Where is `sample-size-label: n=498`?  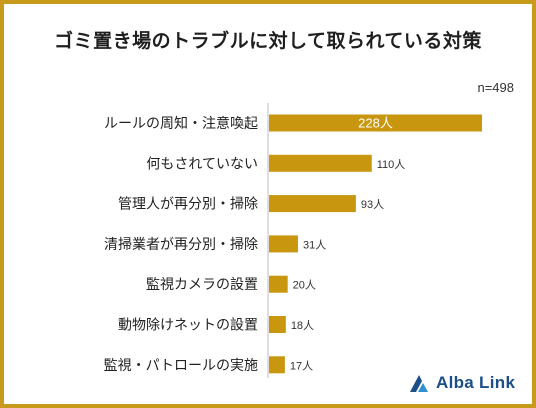
sample-size-label: n=498 is located at coordinates (495, 87).